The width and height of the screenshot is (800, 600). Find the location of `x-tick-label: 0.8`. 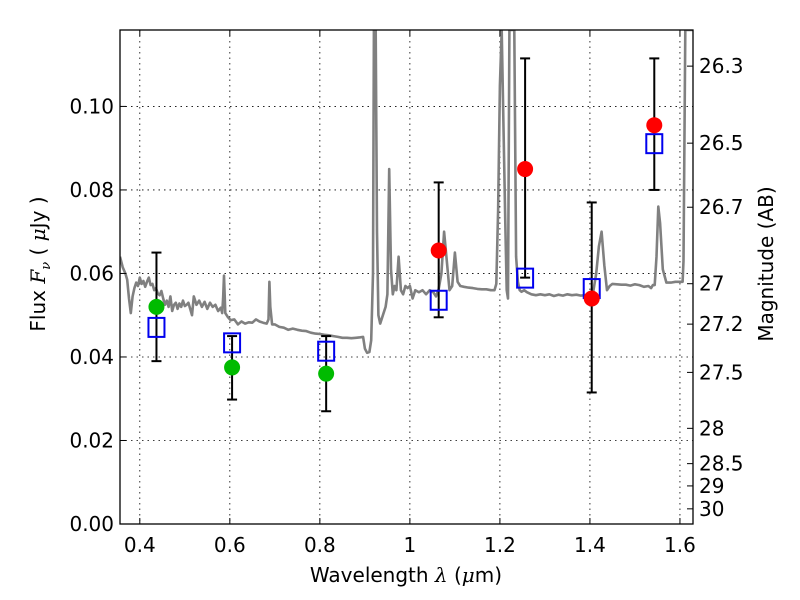

x-tick-label: 0.8 is located at coordinates (320, 545).